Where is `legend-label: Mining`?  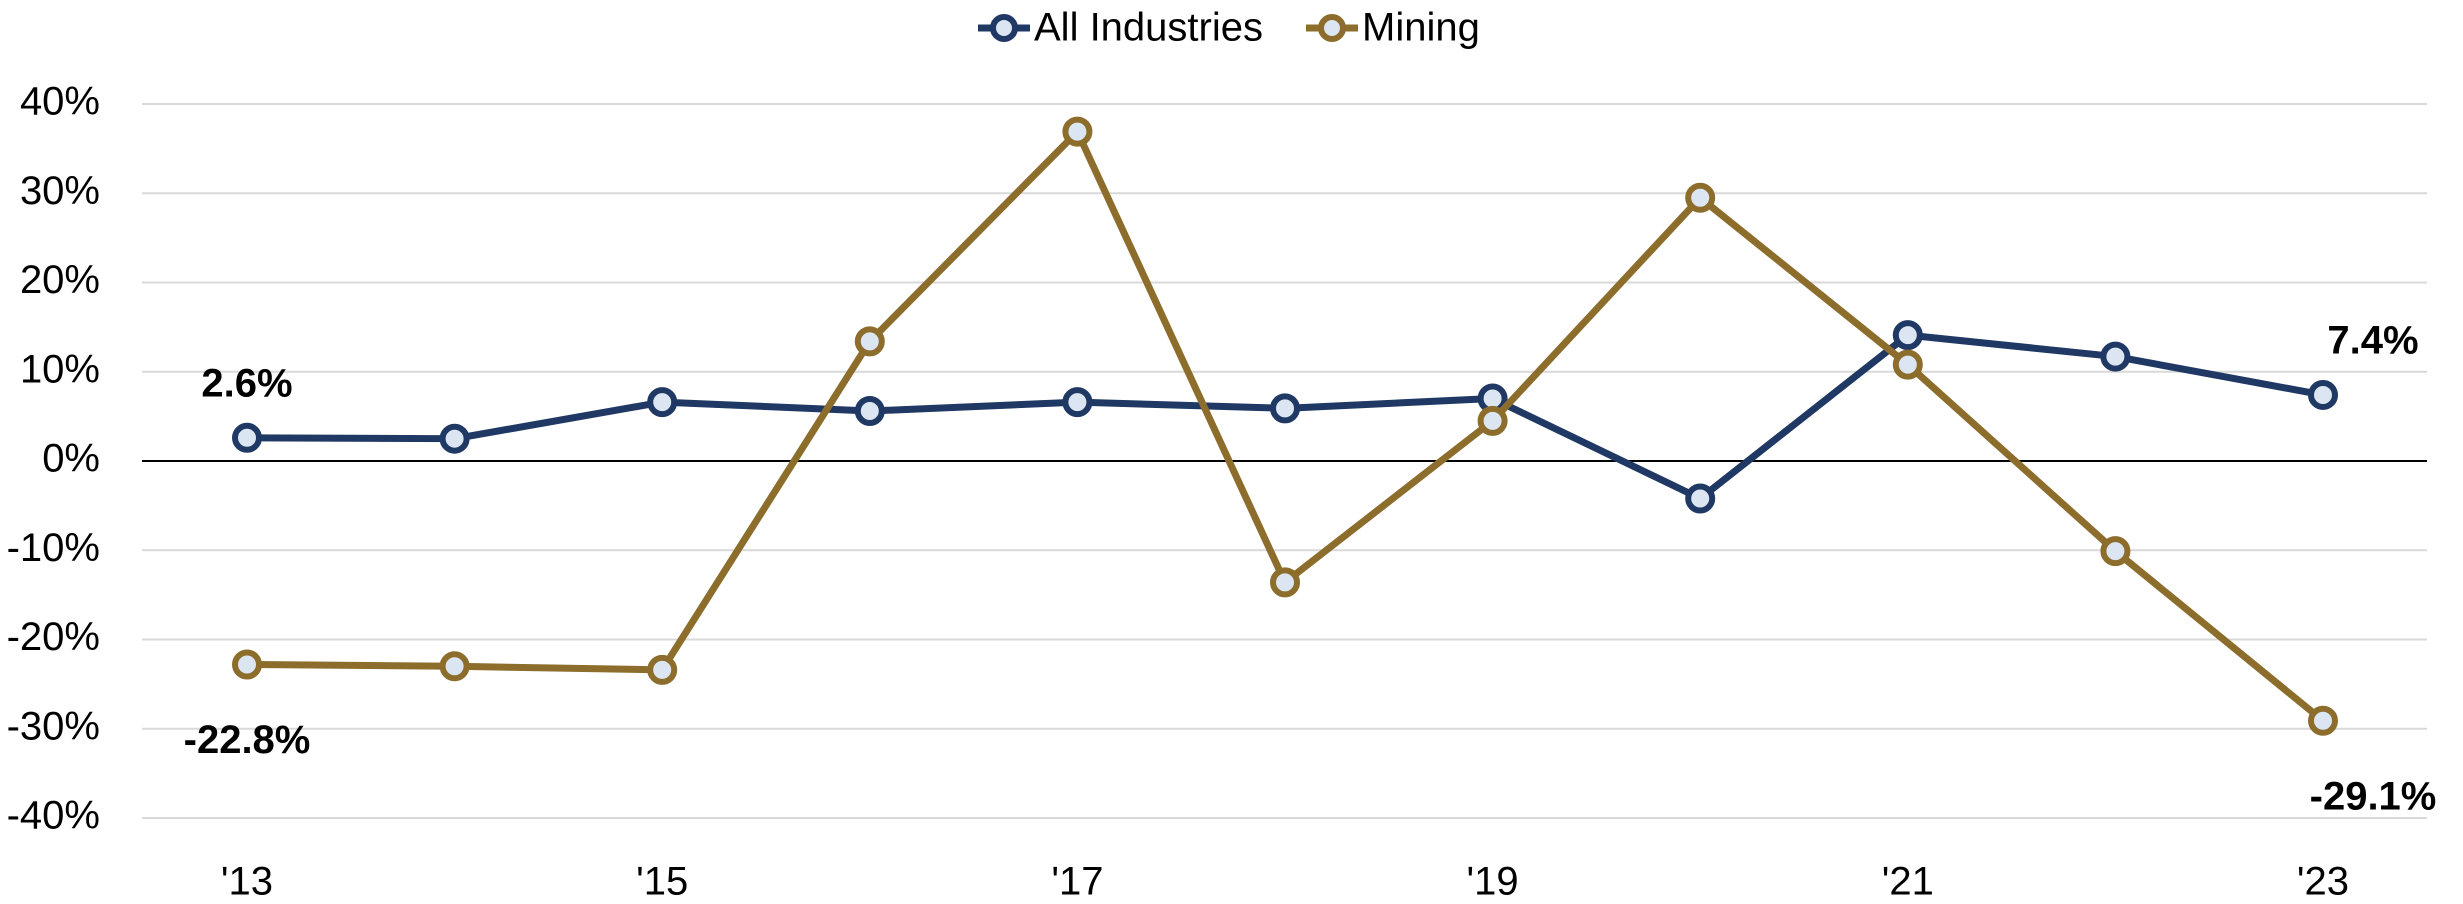 legend-label: Mining is located at coordinates (1421, 28).